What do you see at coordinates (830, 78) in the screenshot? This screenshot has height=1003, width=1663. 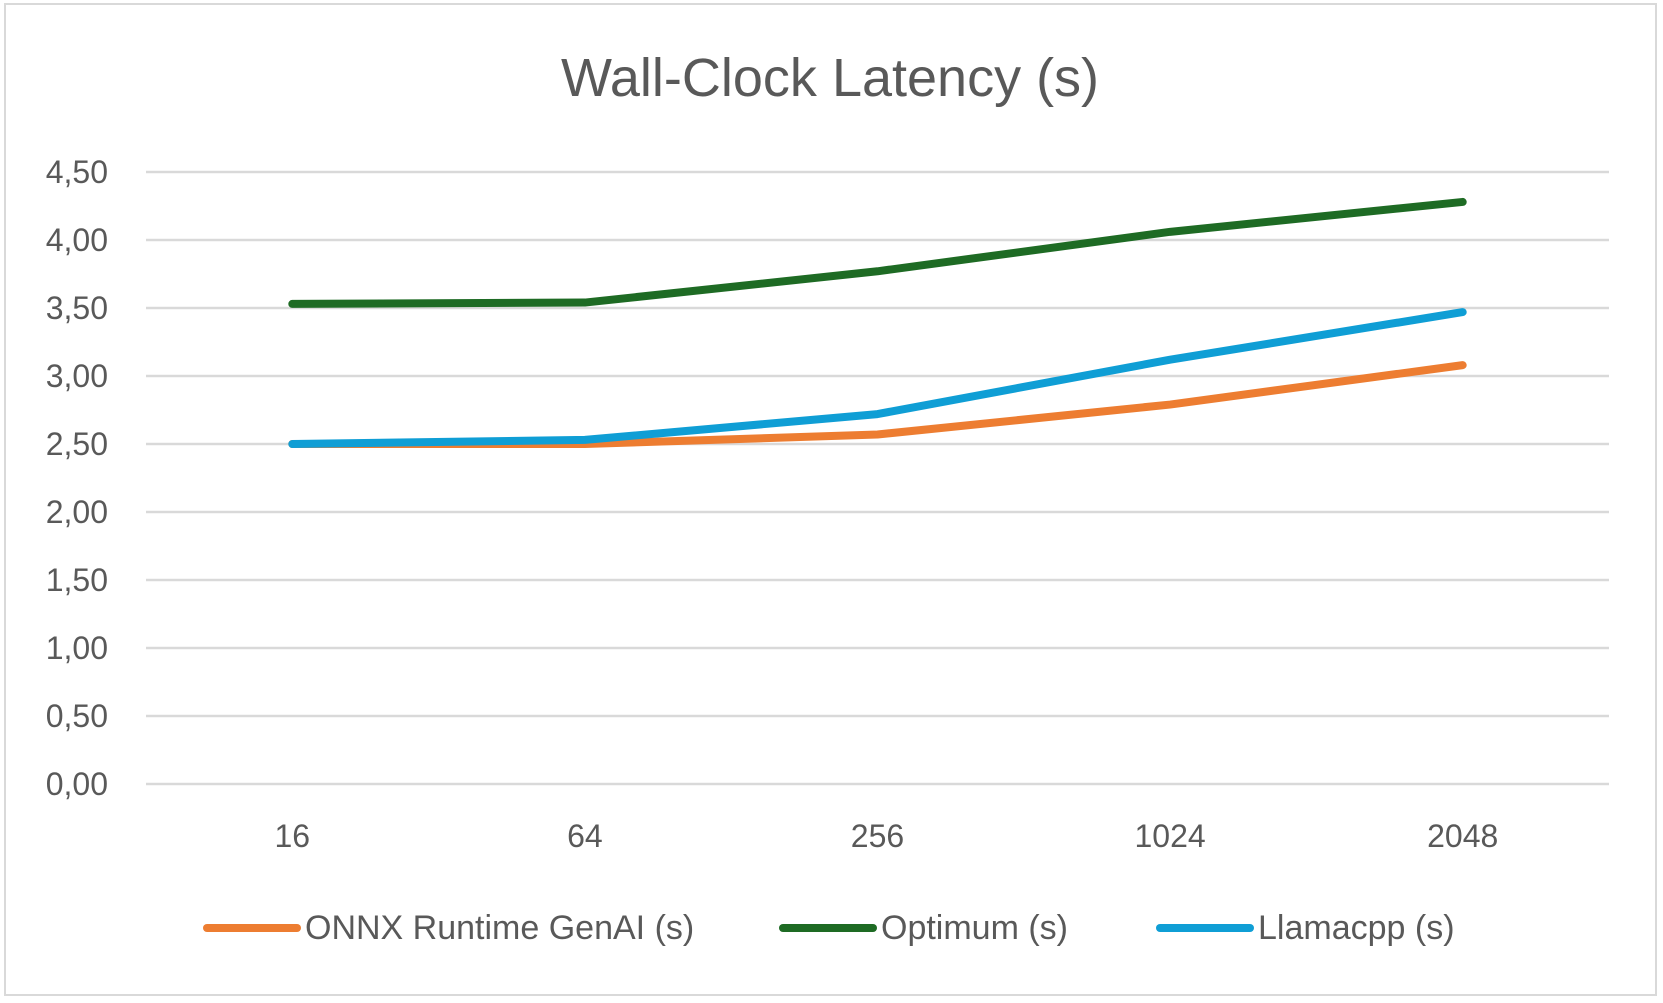 I see `chart-title: Wall-Clock Latency (s)` at bounding box center [830, 78].